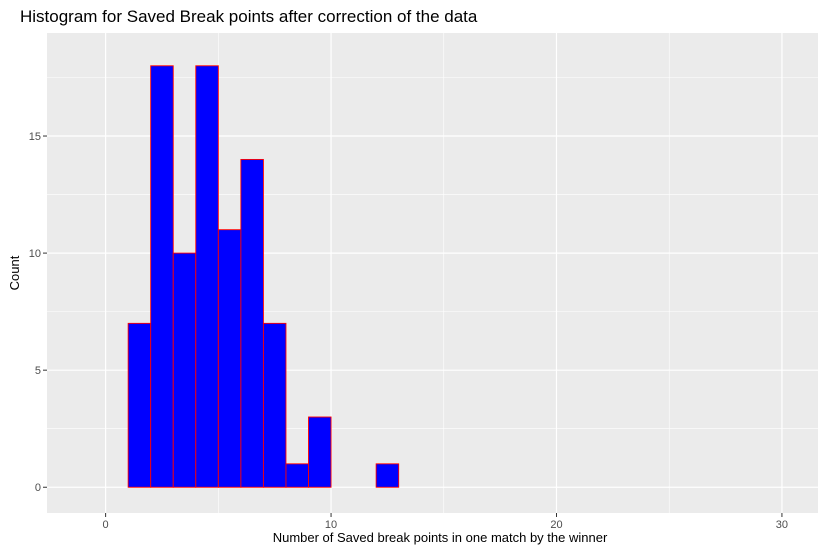 This screenshot has width=840, height=552. I want to click on y-axis-title: Count, so click(14, 272).